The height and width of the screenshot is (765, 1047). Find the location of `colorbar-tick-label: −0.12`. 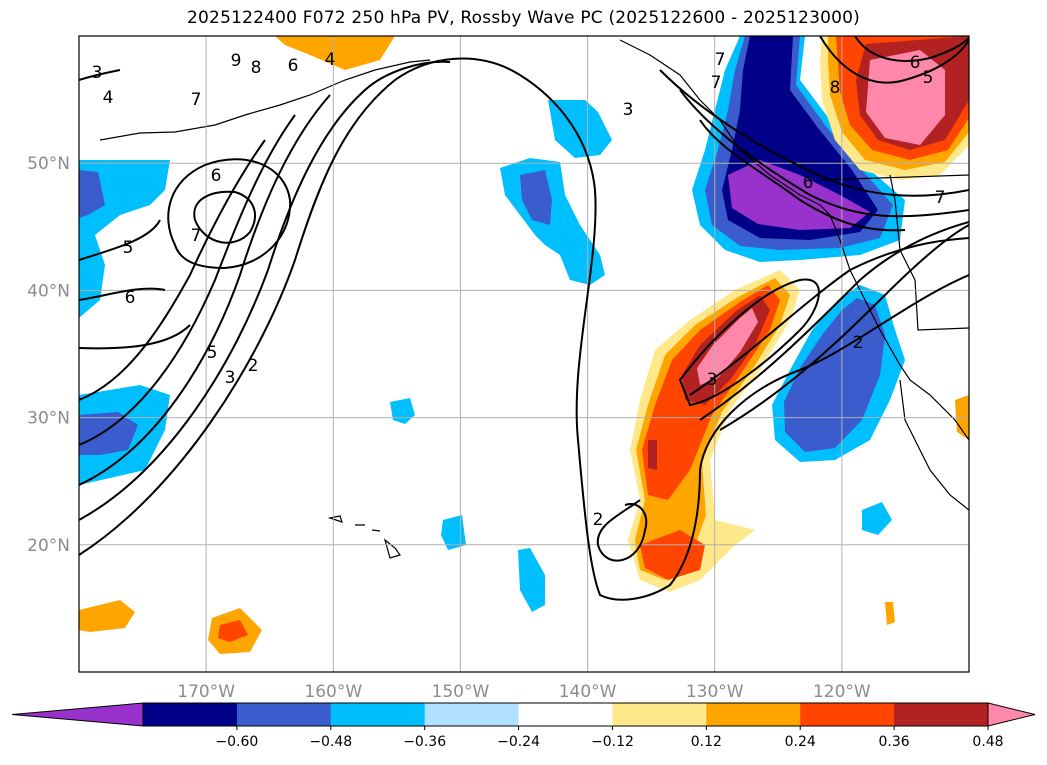

colorbar-tick-label: −0.12 is located at coordinates (612, 742).